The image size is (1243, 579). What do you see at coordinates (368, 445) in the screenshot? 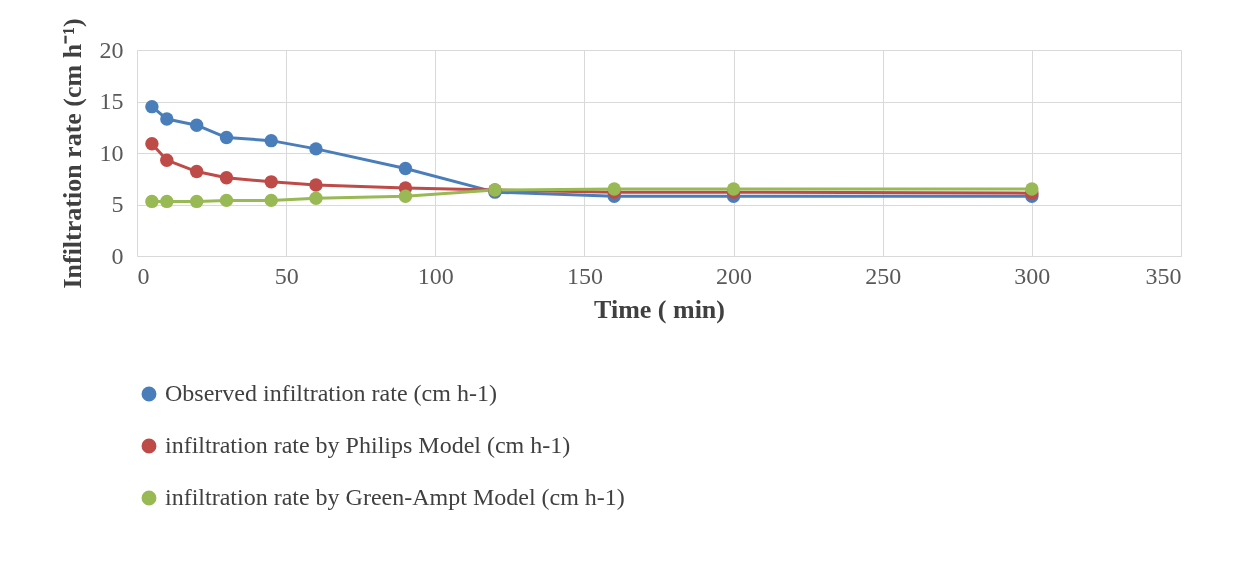
I see `legend-label: infiltration rate by Philips Model (cm h-1)` at bounding box center [368, 445].